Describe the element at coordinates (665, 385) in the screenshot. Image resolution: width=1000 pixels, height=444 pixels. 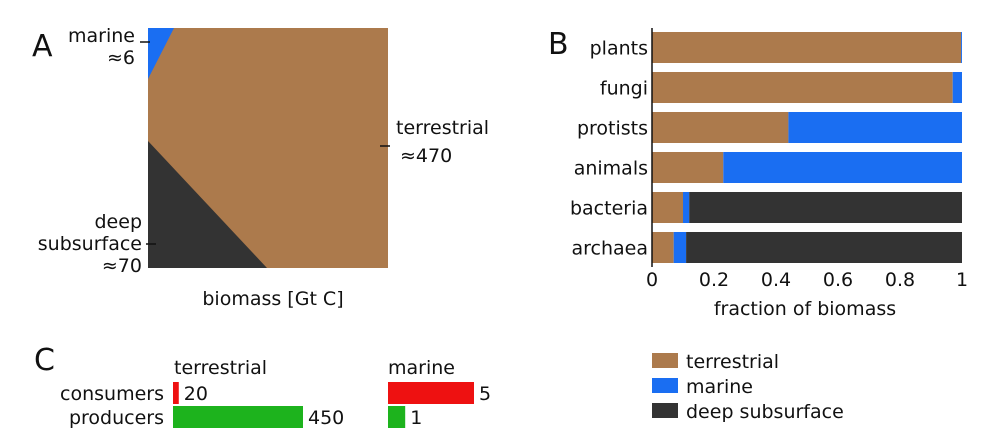
I see `legend-swatch-marine` at that location.